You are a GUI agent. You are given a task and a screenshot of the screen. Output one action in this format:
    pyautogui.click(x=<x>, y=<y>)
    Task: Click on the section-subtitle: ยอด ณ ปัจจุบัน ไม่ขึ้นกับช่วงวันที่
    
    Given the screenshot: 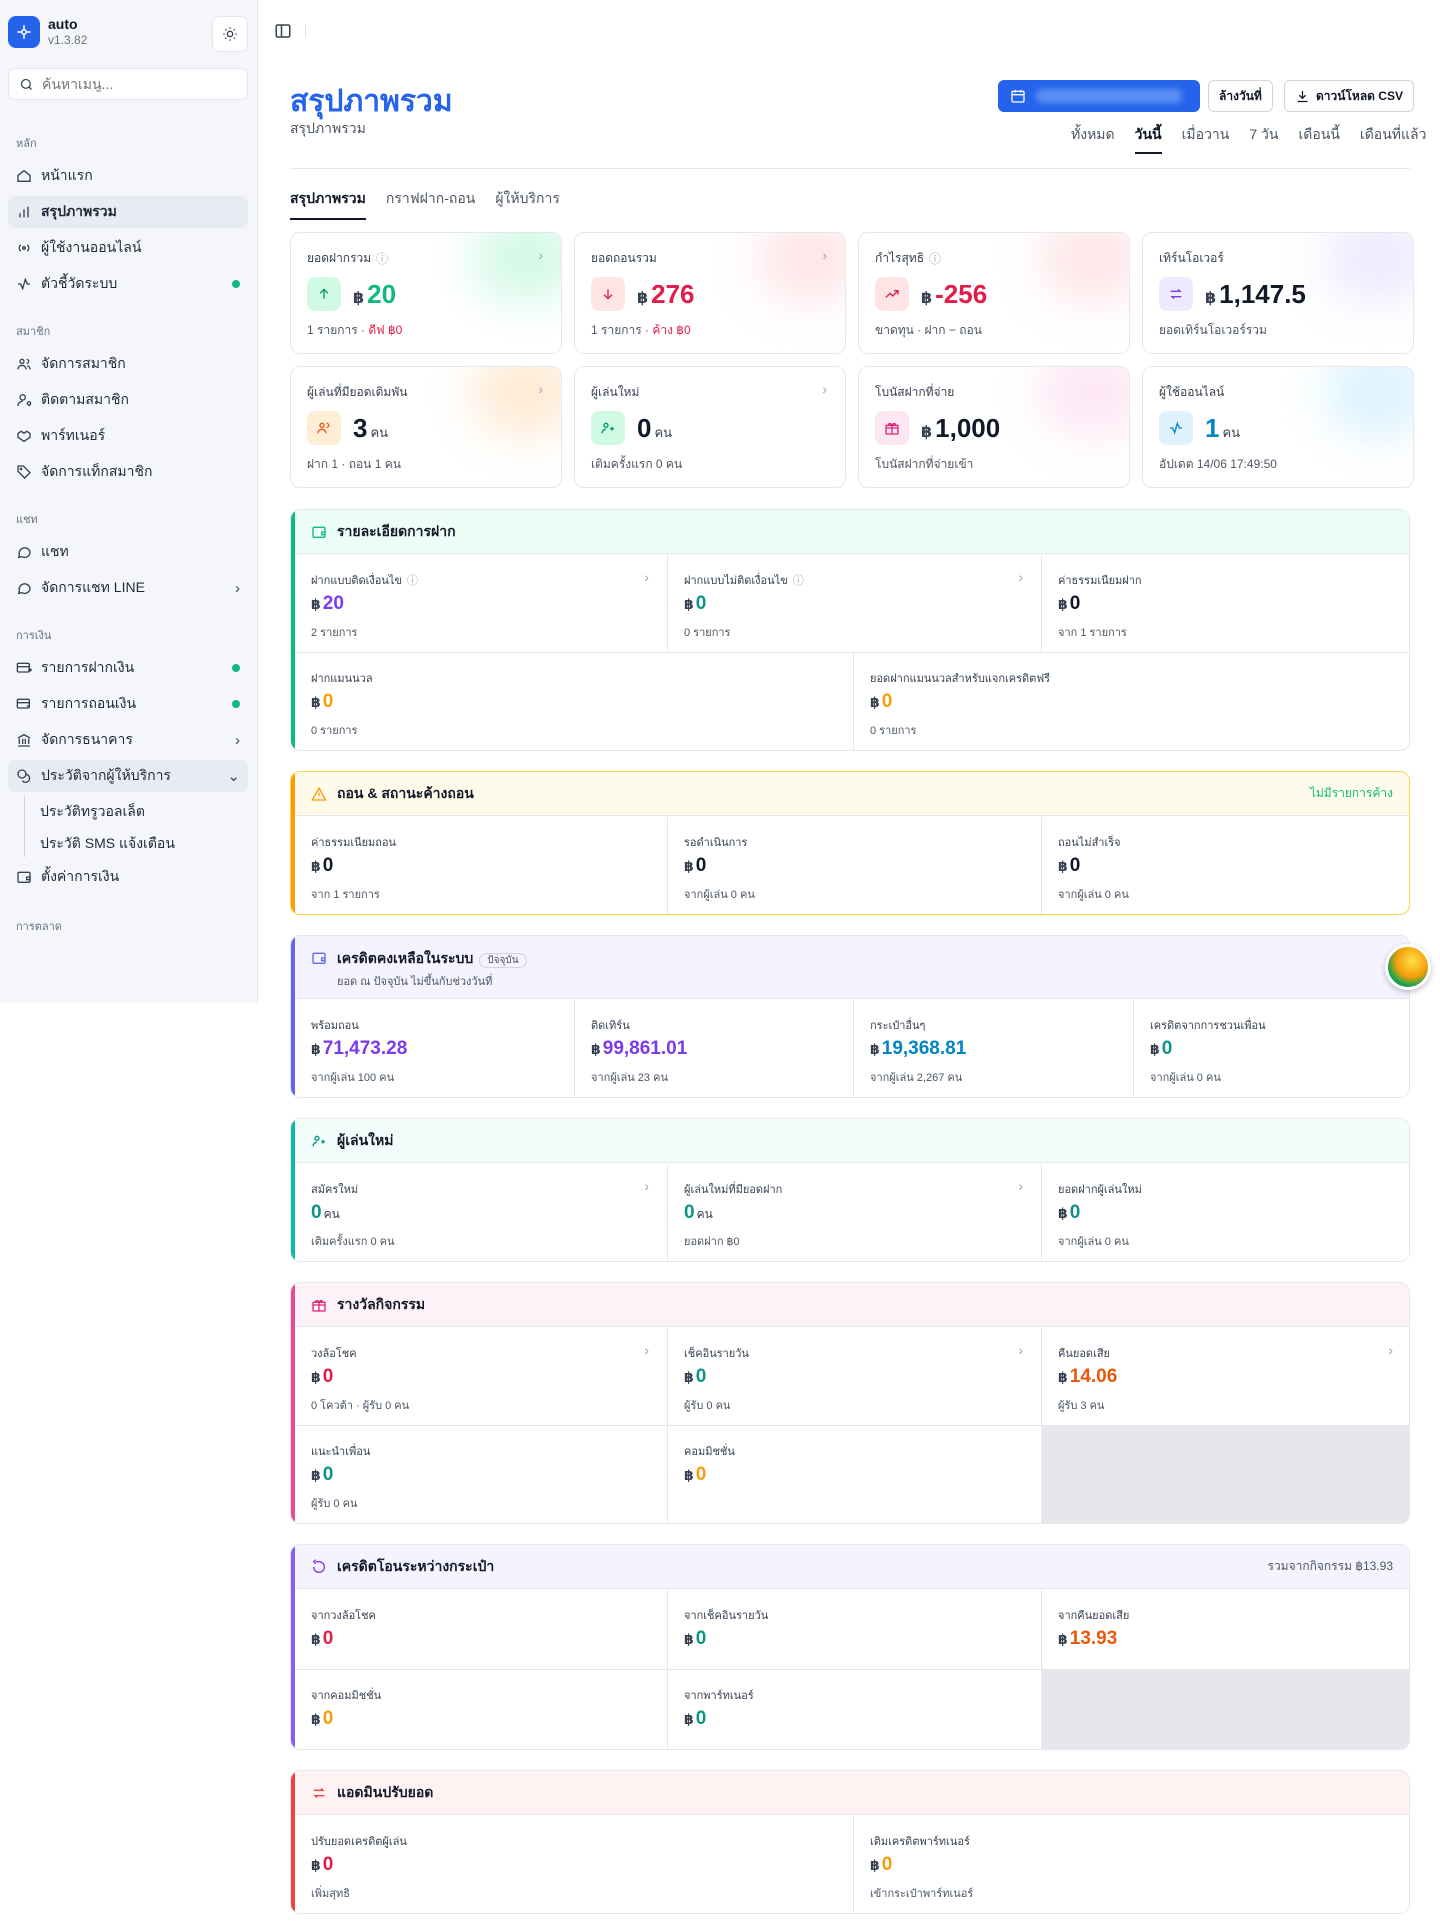 What is the action you would take?
    pyautogui.click(x=415, y=982)
    